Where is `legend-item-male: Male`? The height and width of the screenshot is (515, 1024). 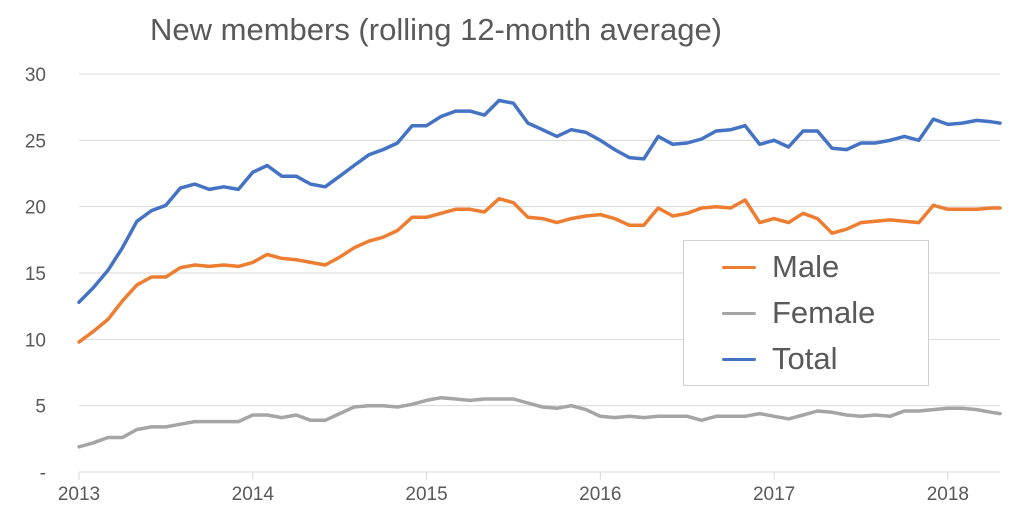 legend-item-male: Male is located at coordinates (780, 267).